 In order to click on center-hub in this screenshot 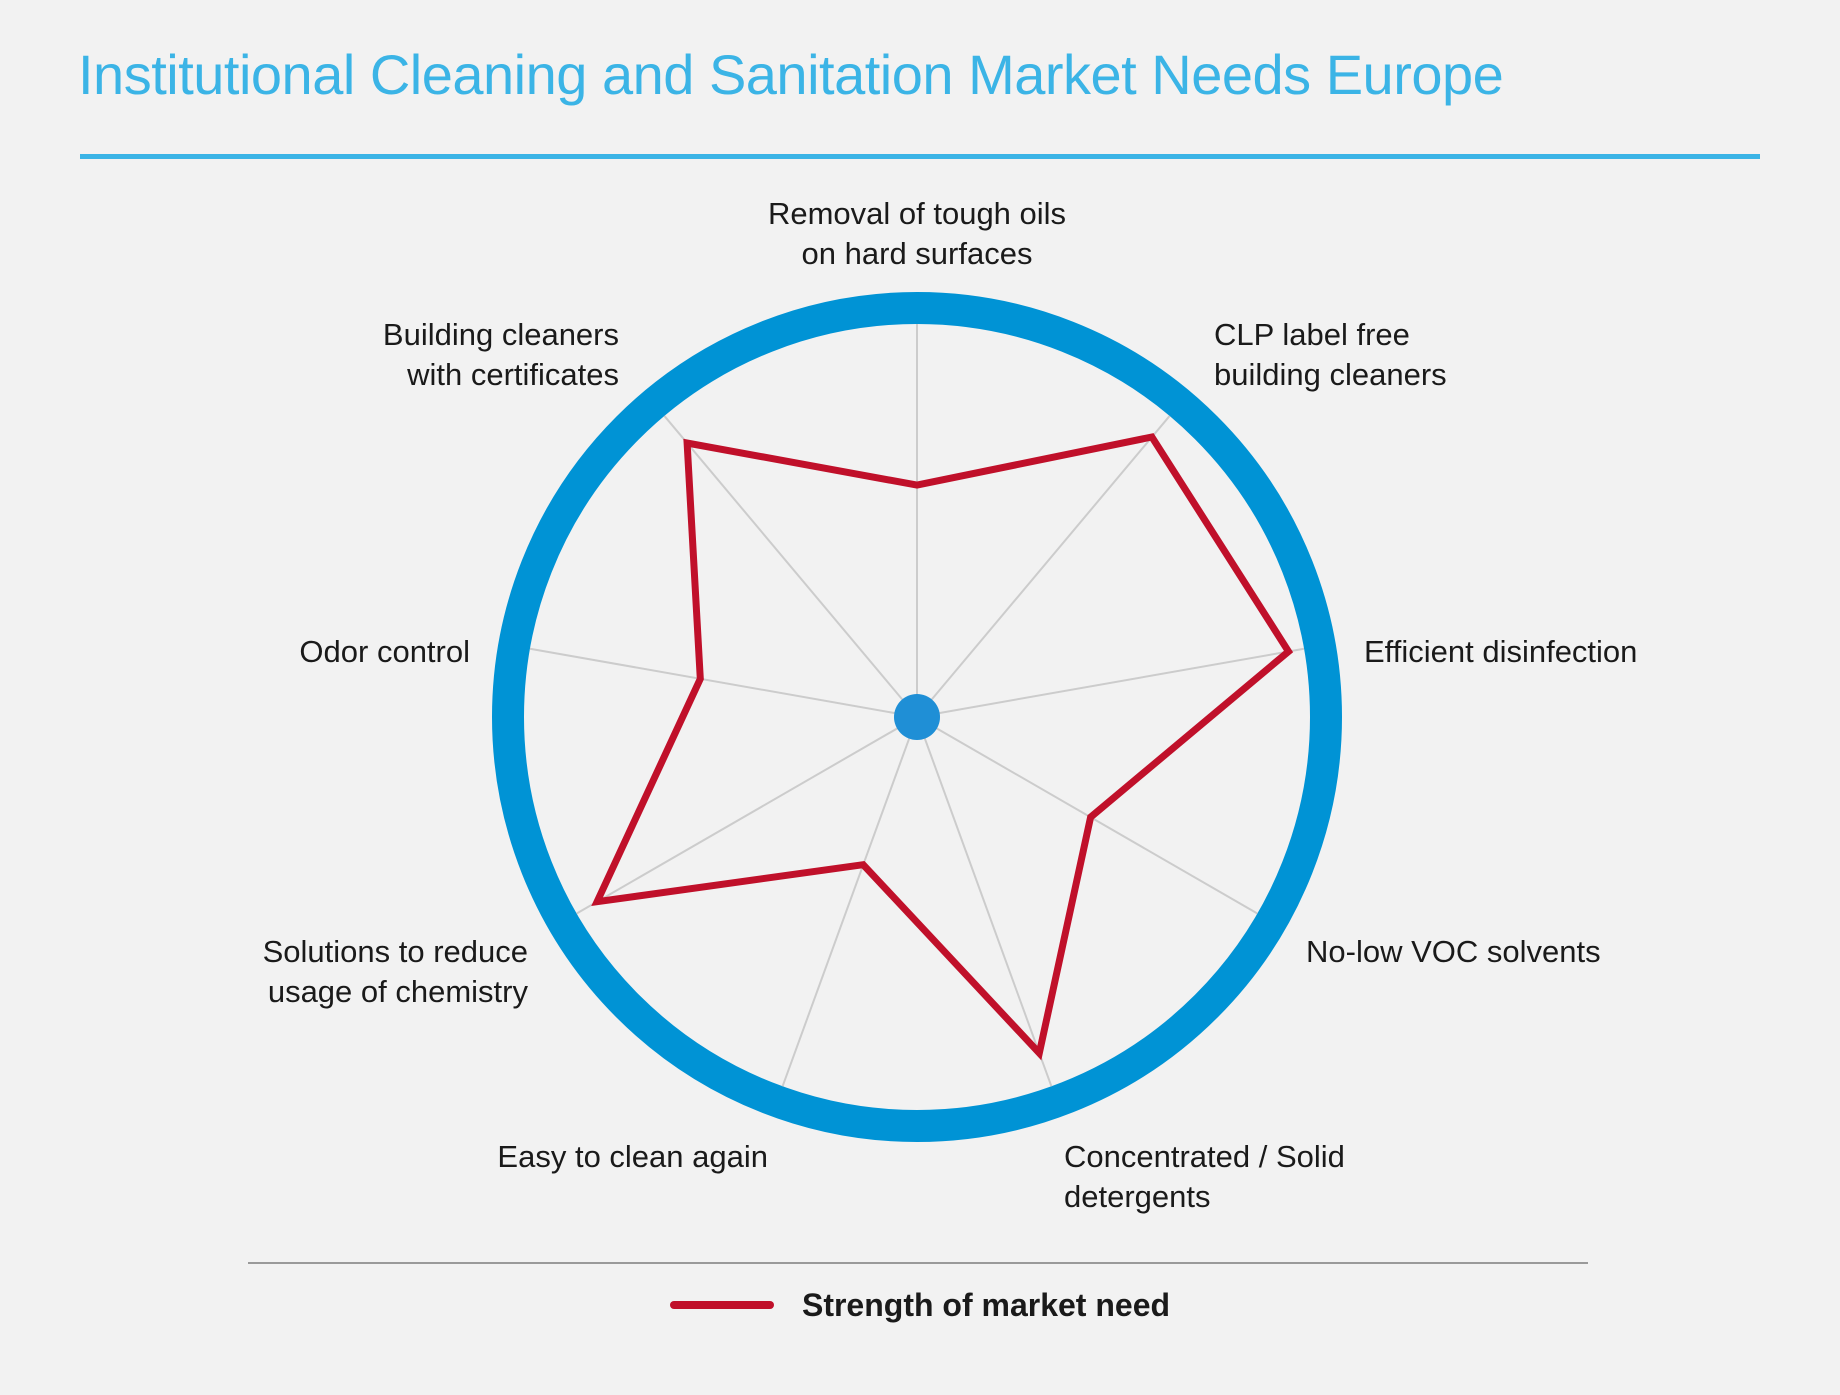, I will do `click(917, 717)`.